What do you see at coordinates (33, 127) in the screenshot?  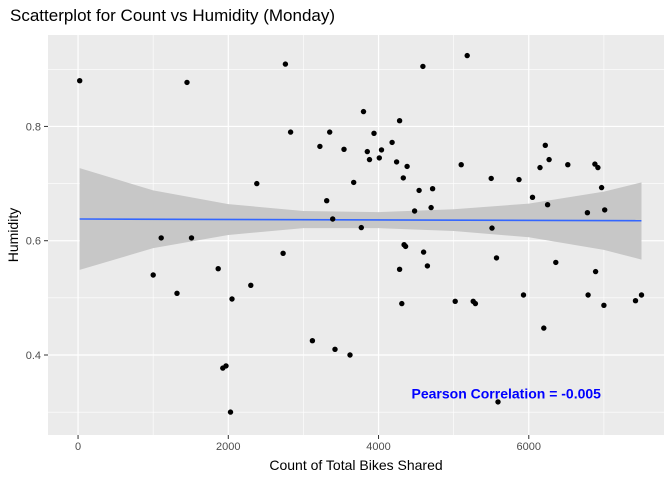 I see `y-tick-label: 0.8` at bounding box center [33, 127].